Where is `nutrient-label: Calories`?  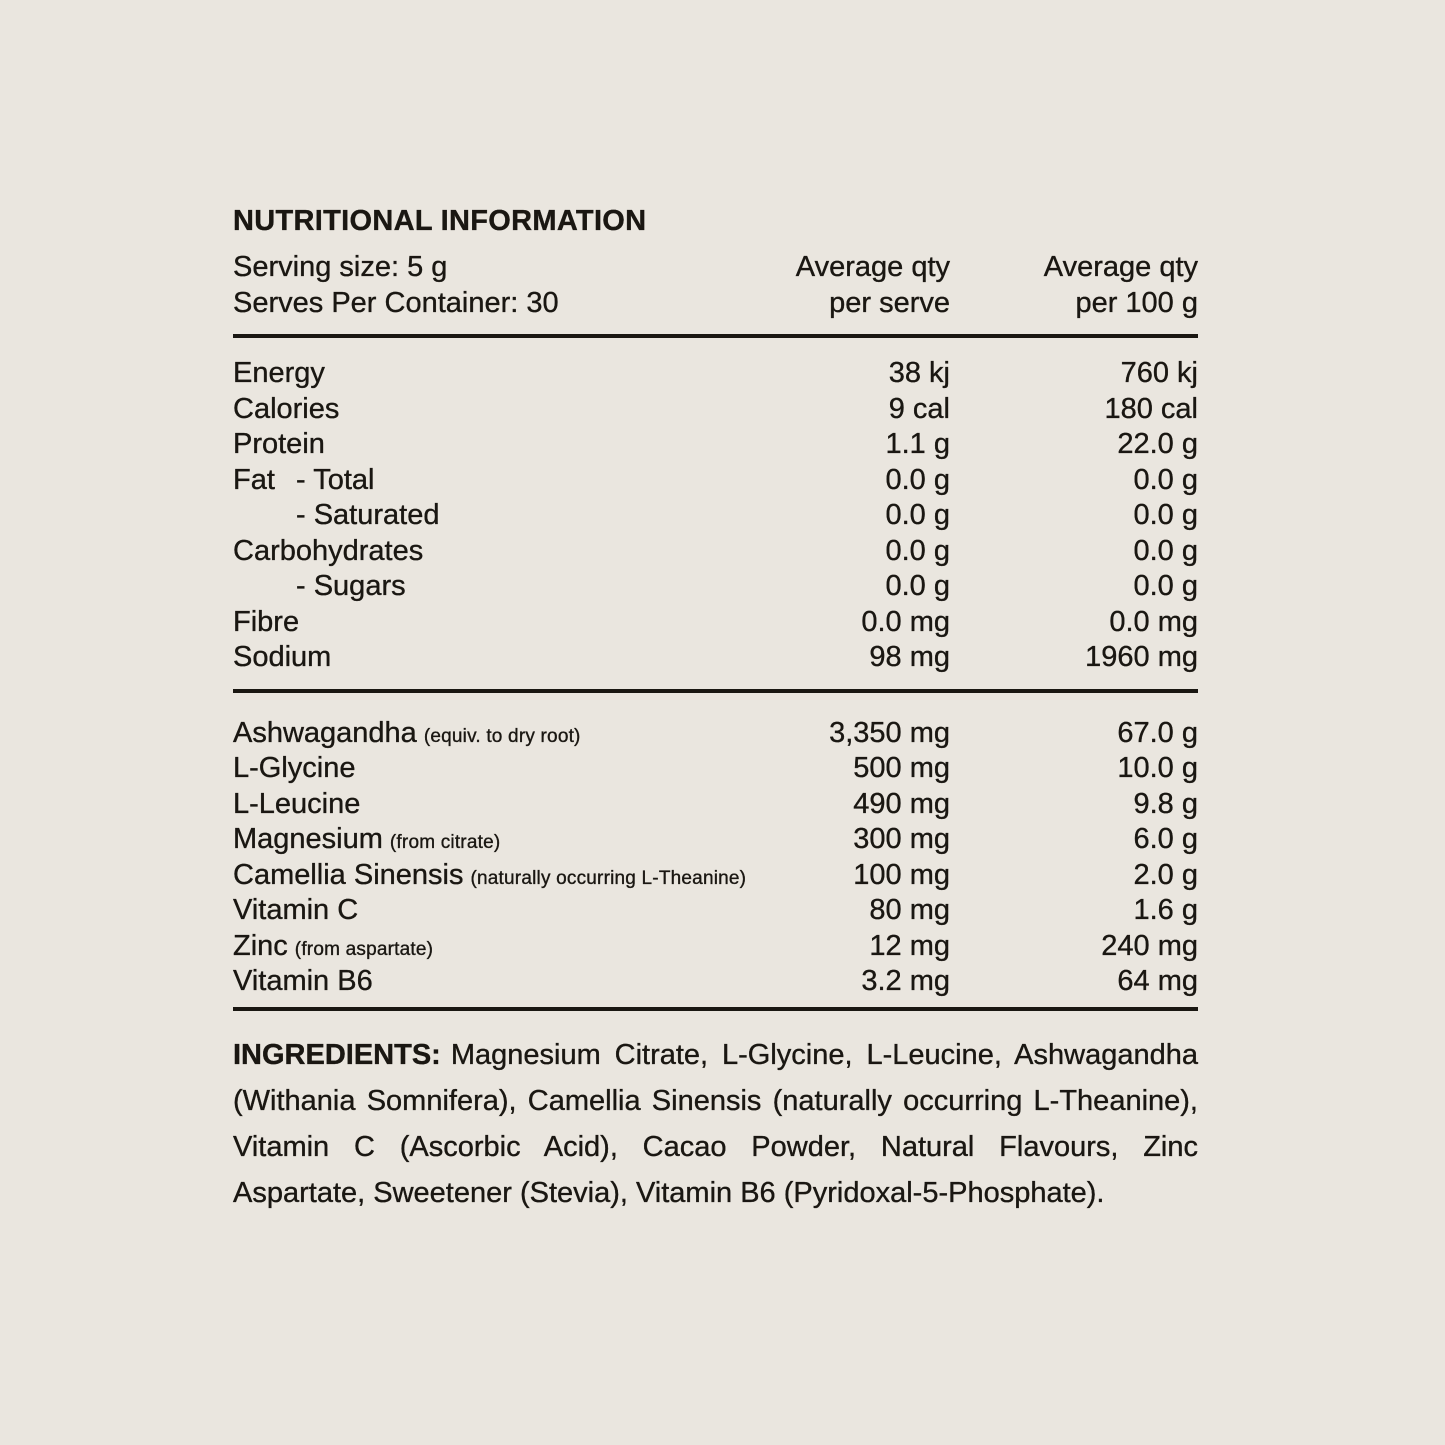 nutrient-label: Calories is located at coordinates (286, 408).